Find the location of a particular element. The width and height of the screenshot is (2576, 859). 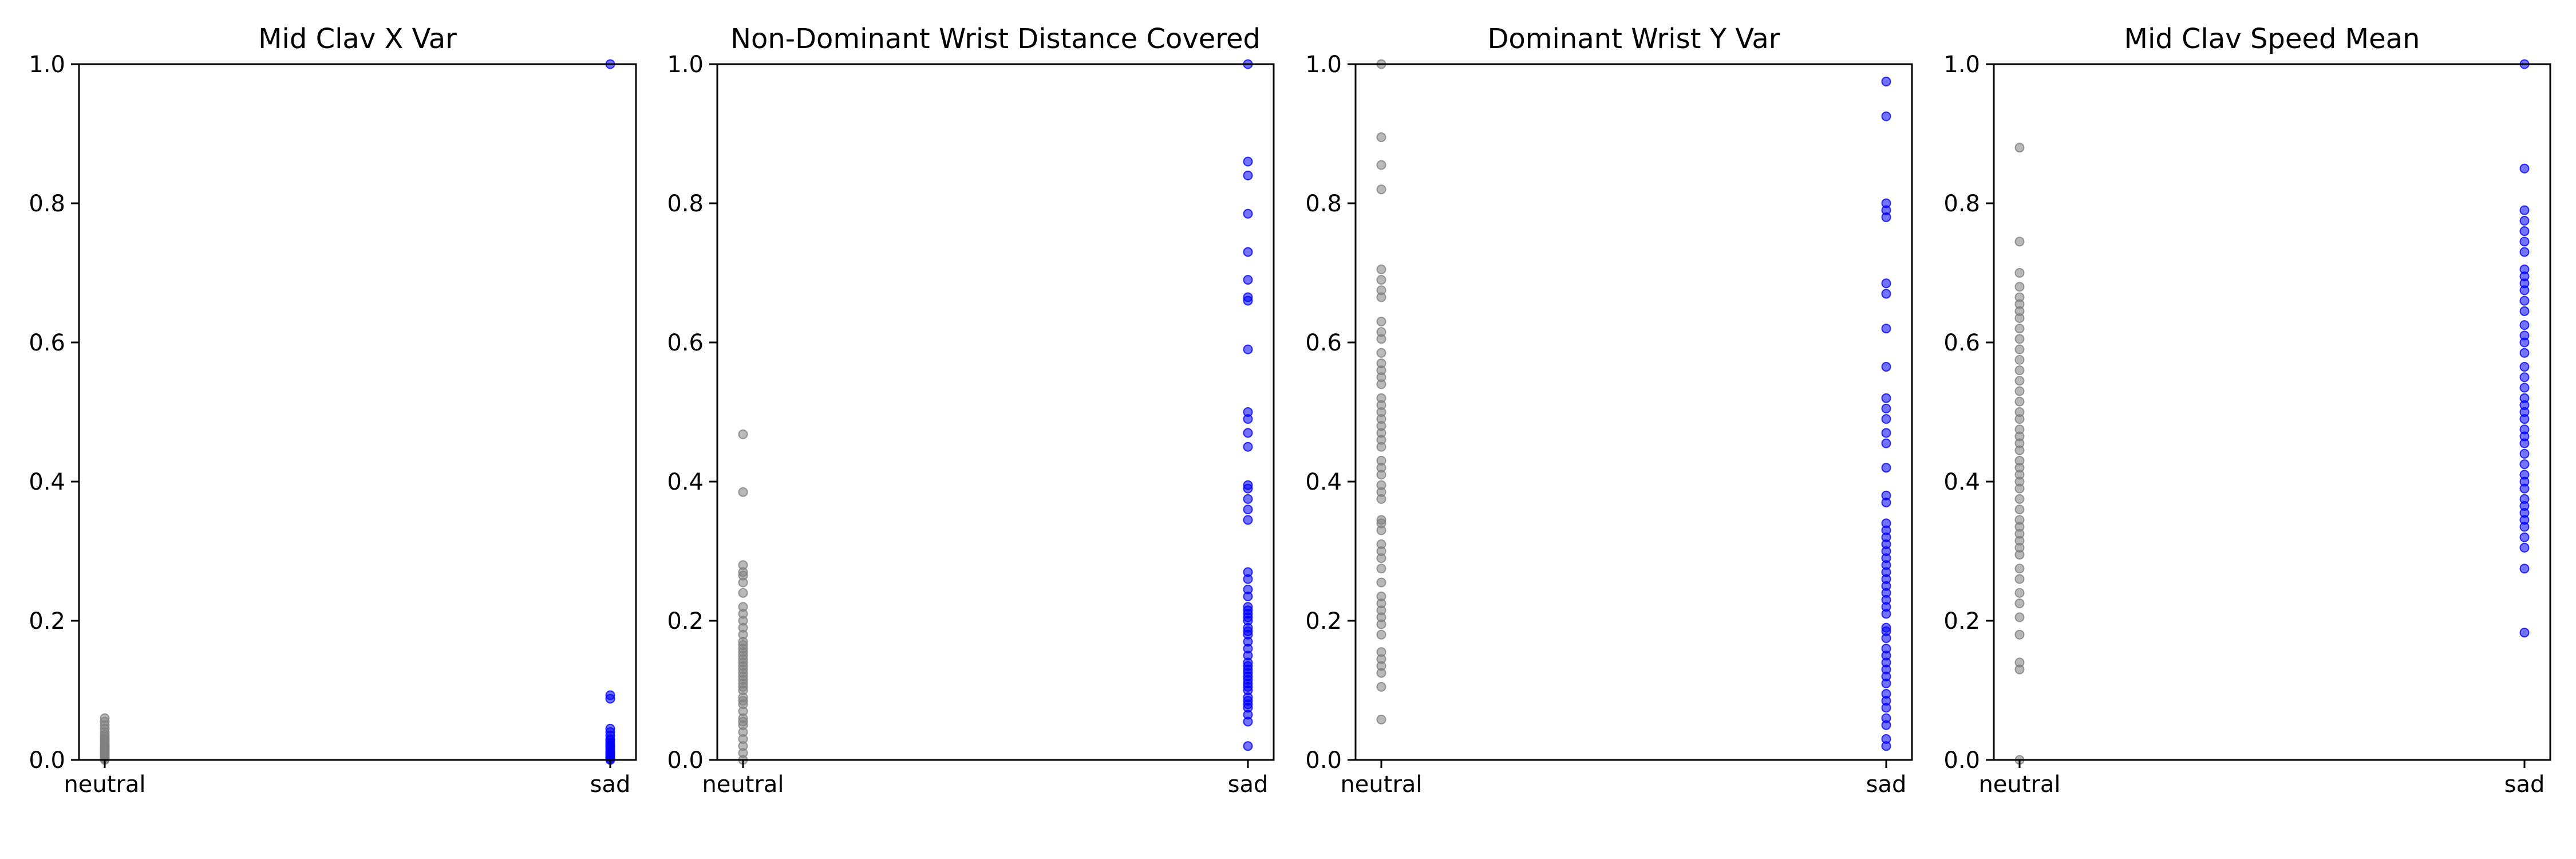

y-tick-label: 0.0 is located at coordinates (1961, 760).